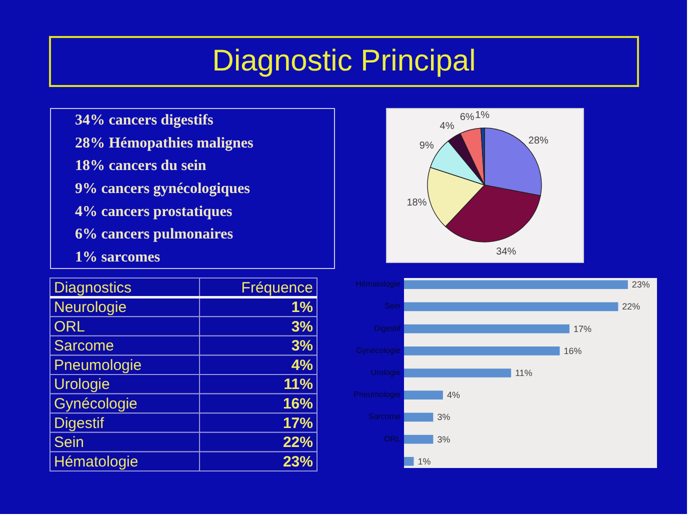 The image size is (689, 517). Describe the element at coordinates (79, 423) in the screenshot. I see `category-label: Digestif` at that location.